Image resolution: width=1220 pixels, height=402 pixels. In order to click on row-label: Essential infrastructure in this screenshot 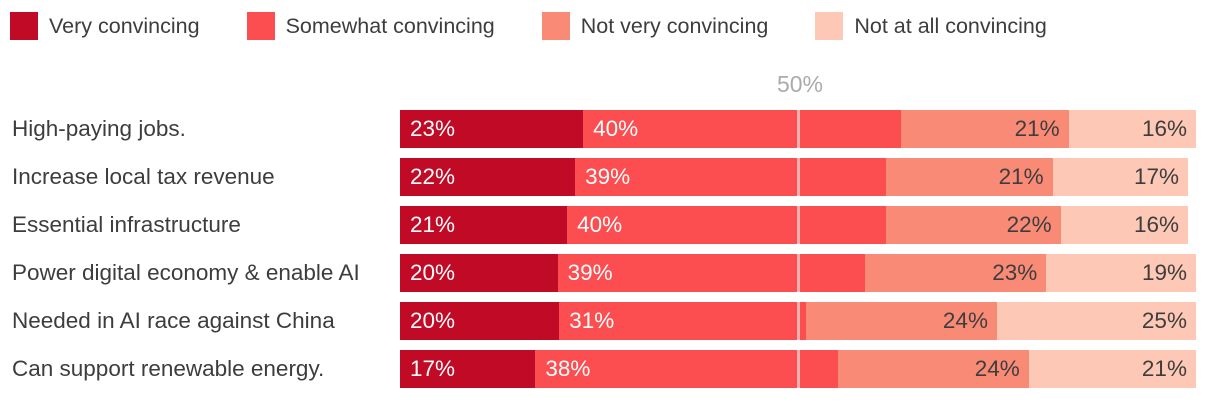, I will do `click(126, 224)`.